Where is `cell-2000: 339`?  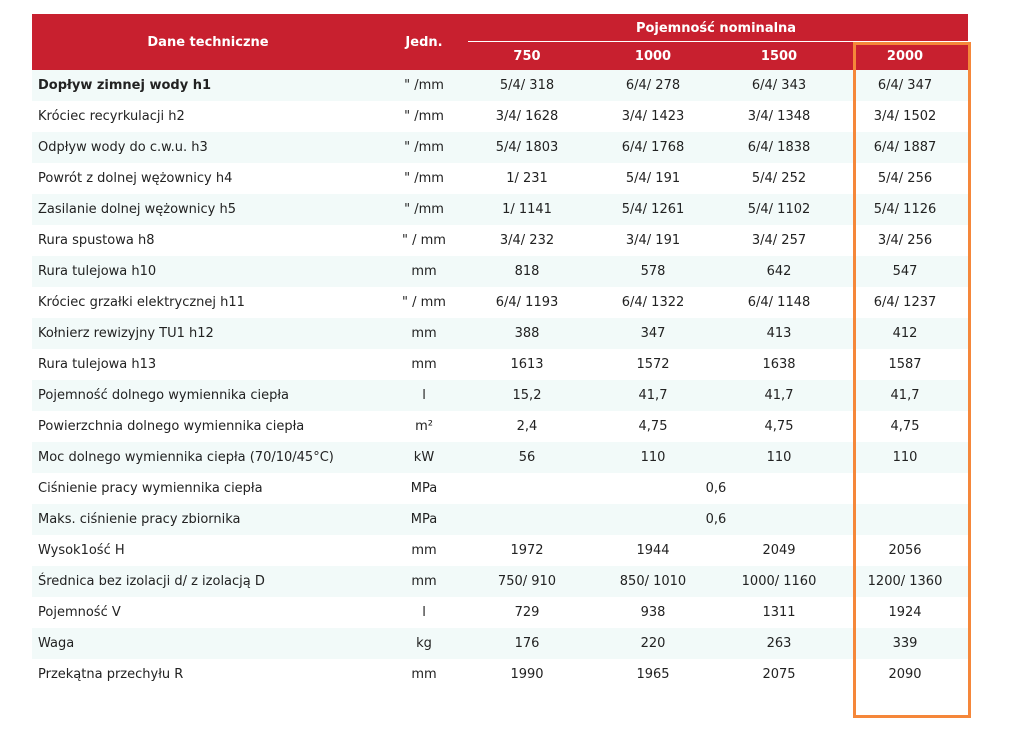 cell-2000: 339 is located at coordinates (905, 643).